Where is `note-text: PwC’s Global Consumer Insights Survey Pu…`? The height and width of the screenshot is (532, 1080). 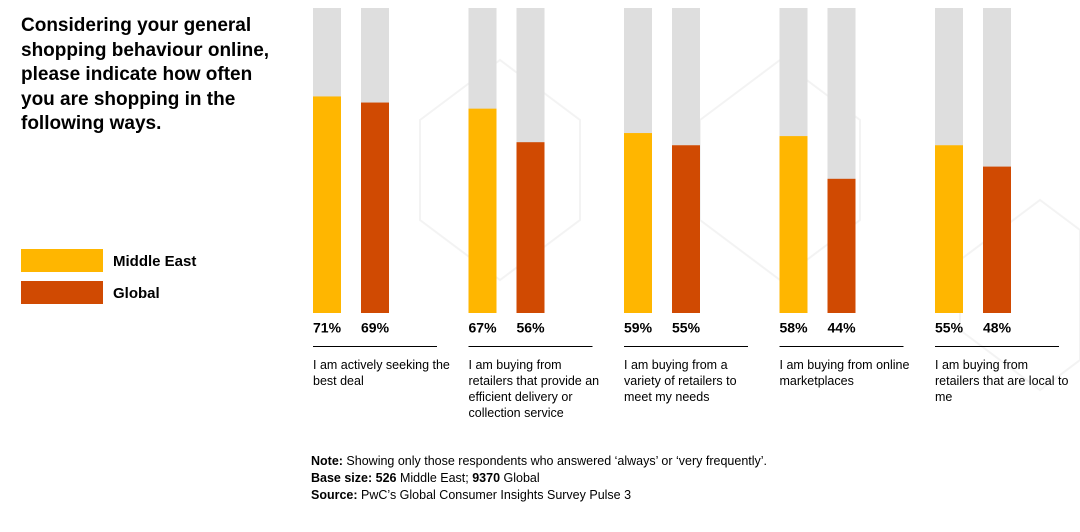
note-text: PwC’s Global Consumer Insights Survey Pu… is located at coordinates (494, 495).